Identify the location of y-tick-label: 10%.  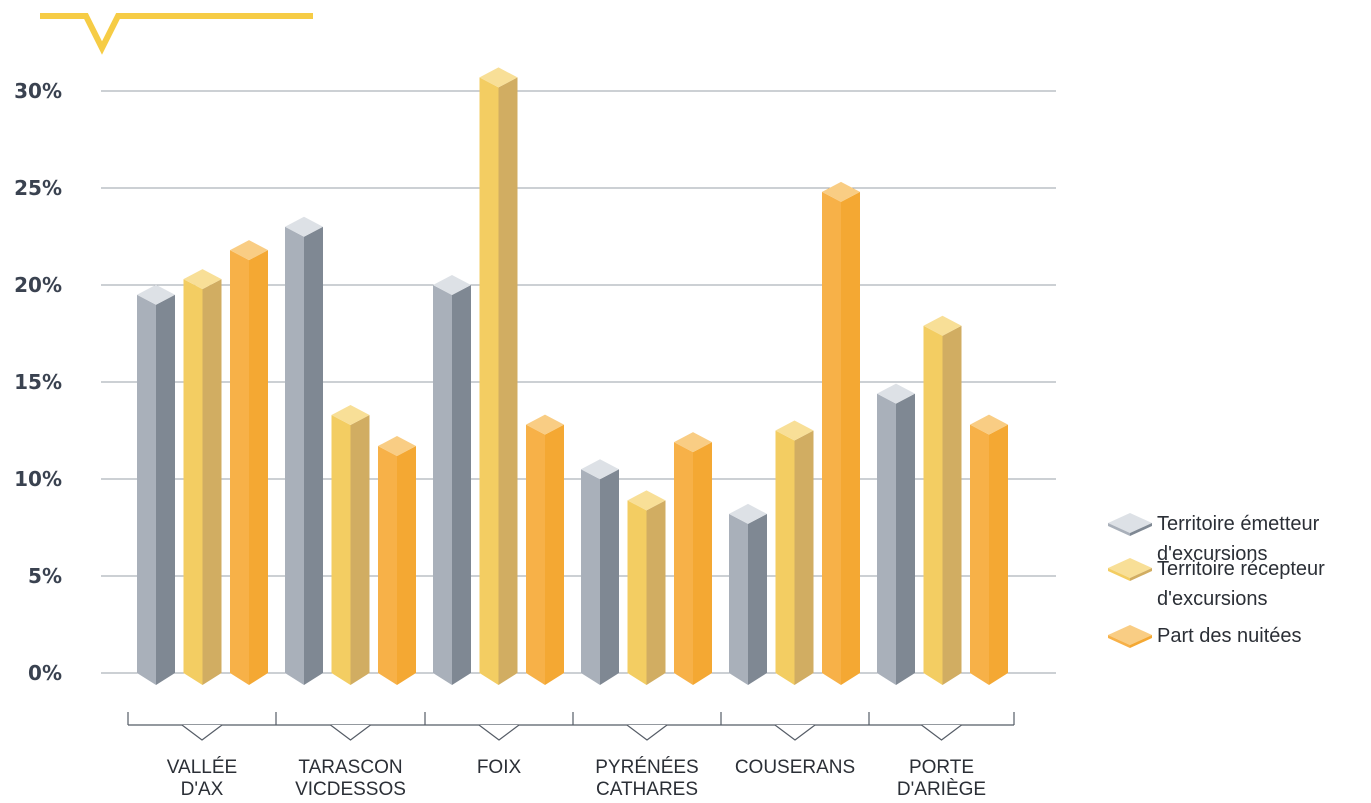
(38, 479).